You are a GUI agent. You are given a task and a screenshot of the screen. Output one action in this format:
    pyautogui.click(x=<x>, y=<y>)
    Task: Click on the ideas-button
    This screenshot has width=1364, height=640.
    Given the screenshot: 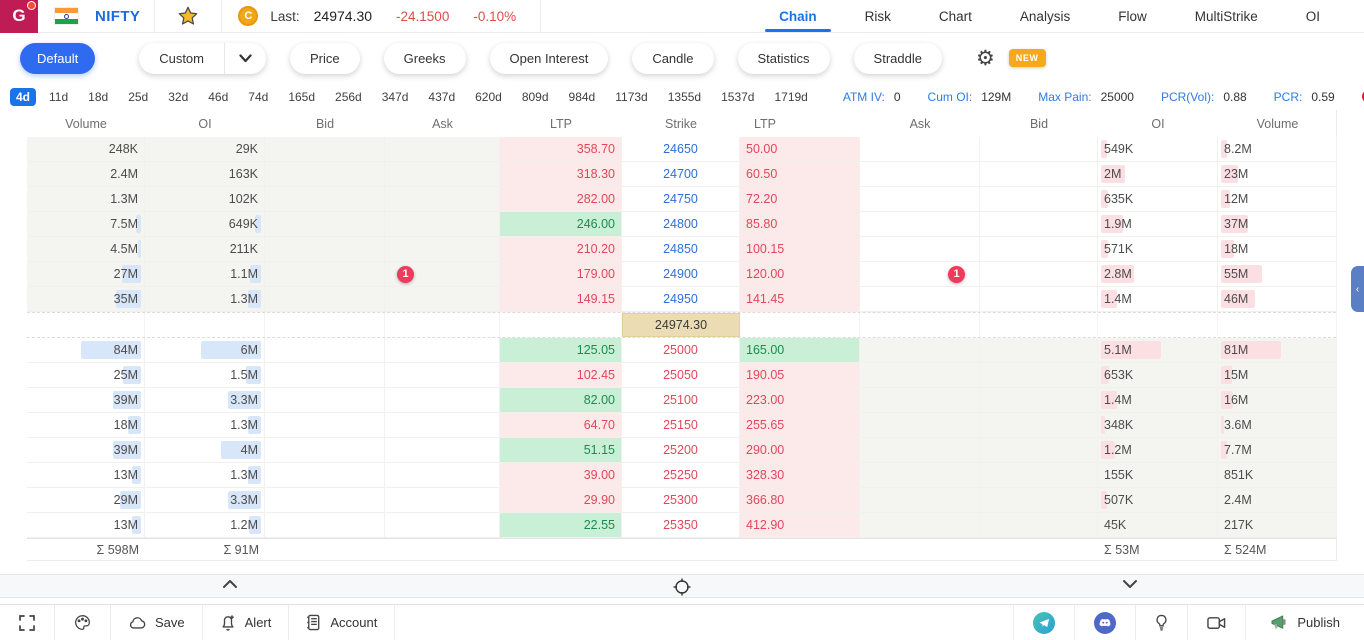 What is the action you would take?
    pyautogui.click(x=1161, y=622)
    